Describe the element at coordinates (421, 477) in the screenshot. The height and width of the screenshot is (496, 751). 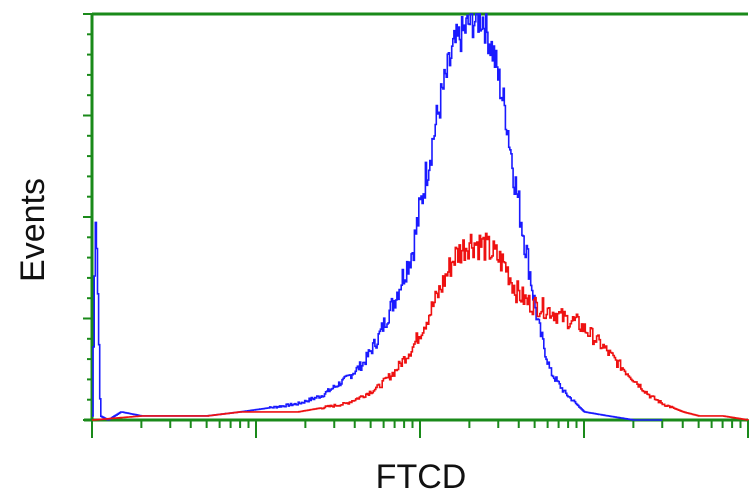
I see `x-axis-label: FTCD` at that location.